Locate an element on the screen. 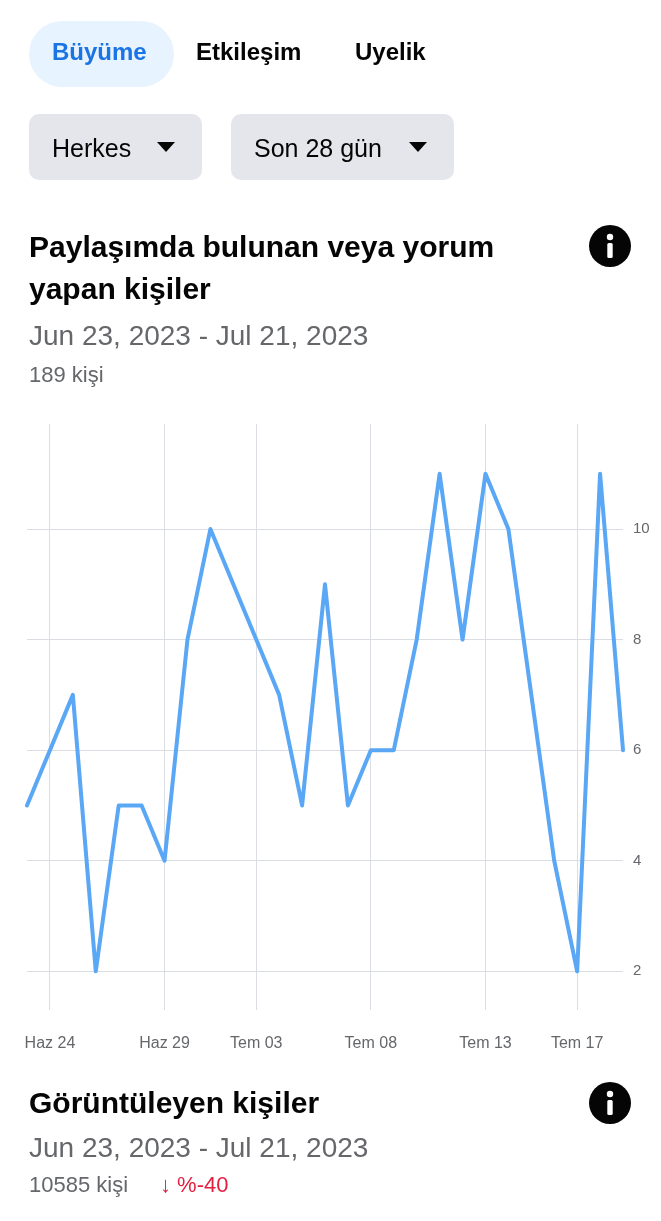 Image resolution: width=661 pixels, height=1221 pixels. text: Görüntüleyen kişiler is located at coordinates (174, 1103).